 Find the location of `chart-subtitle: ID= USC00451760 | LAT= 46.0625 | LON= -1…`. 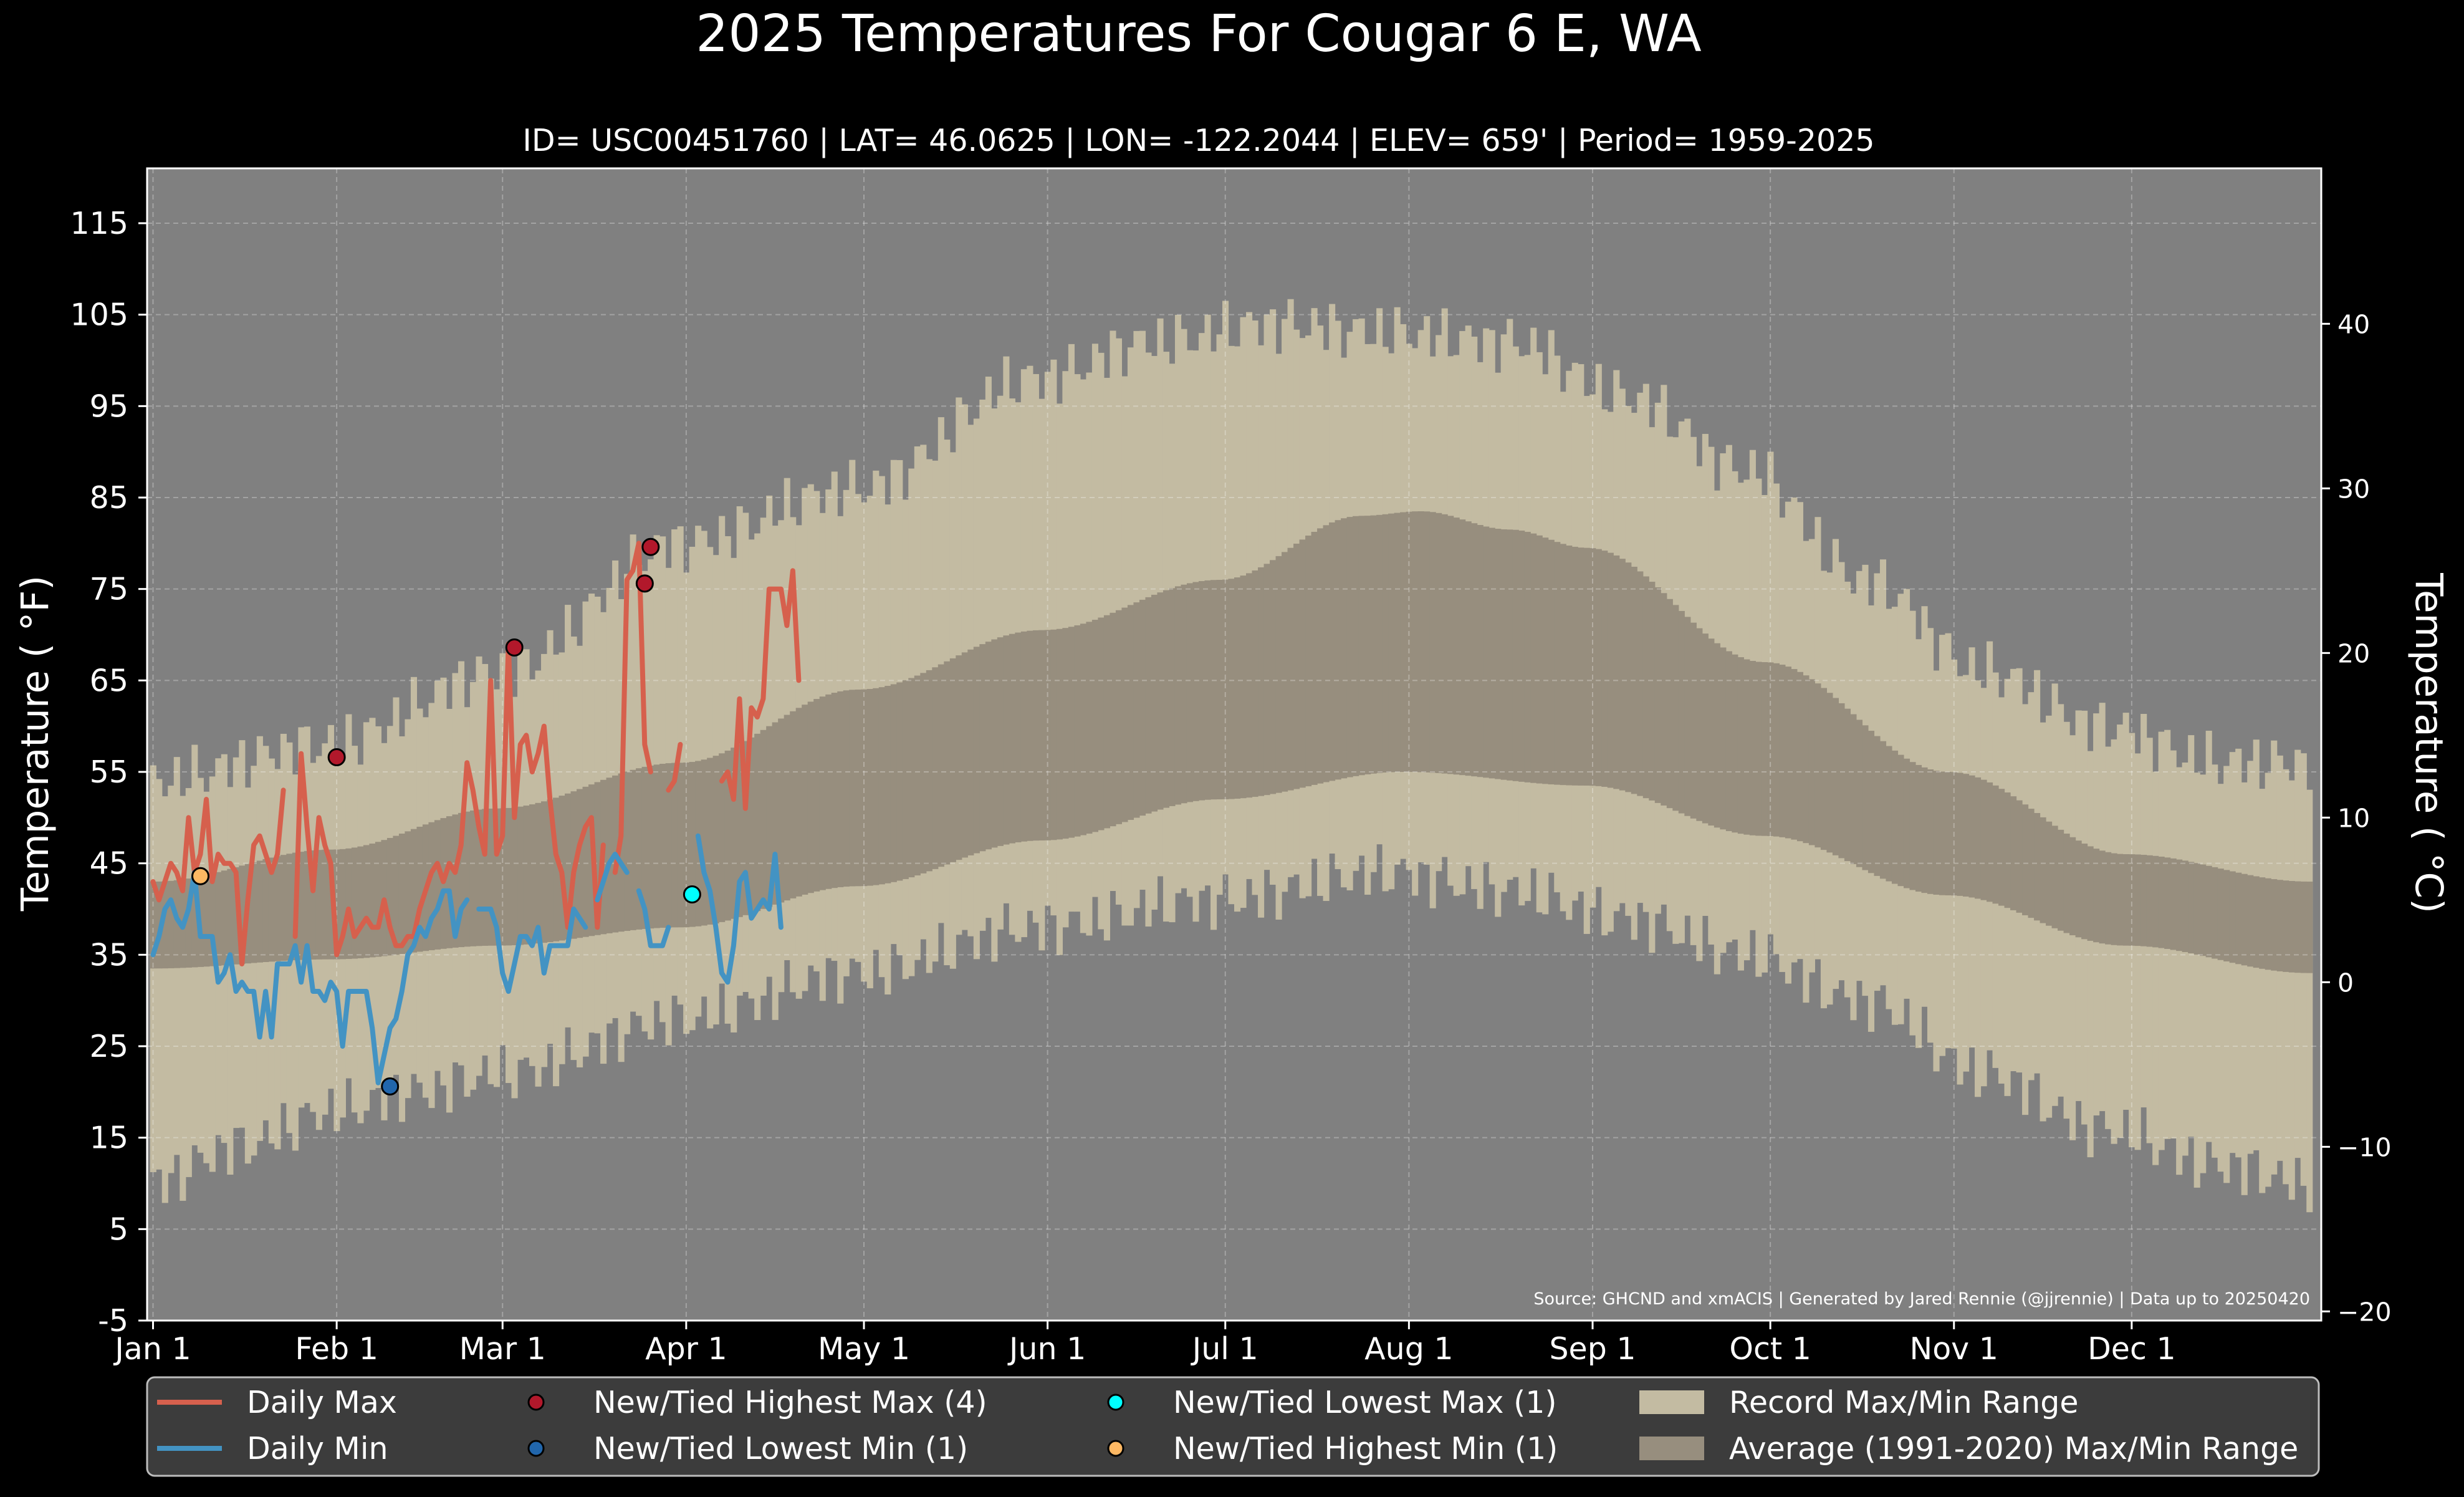

chart-subtitle: ID= USC00451760 | LAT= 46.0625 | LON= -1… is located at coordinates (1198, 140).